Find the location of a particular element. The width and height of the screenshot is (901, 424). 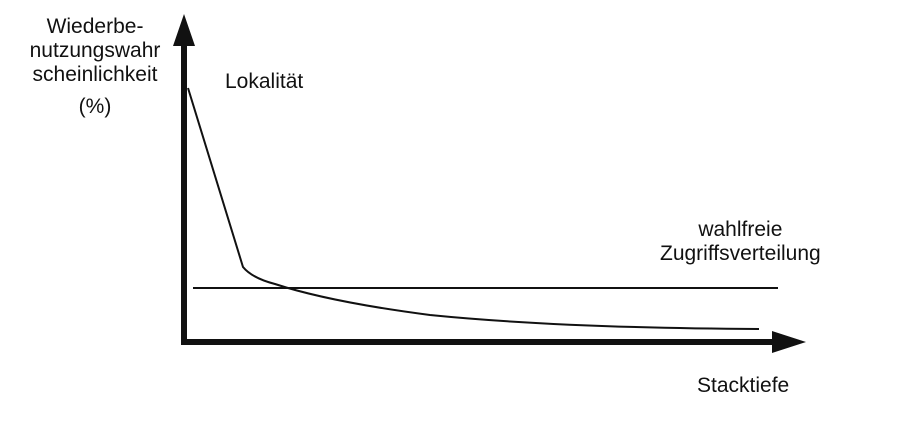

x-axis-arrowhead is located at coordinates (789, 342).